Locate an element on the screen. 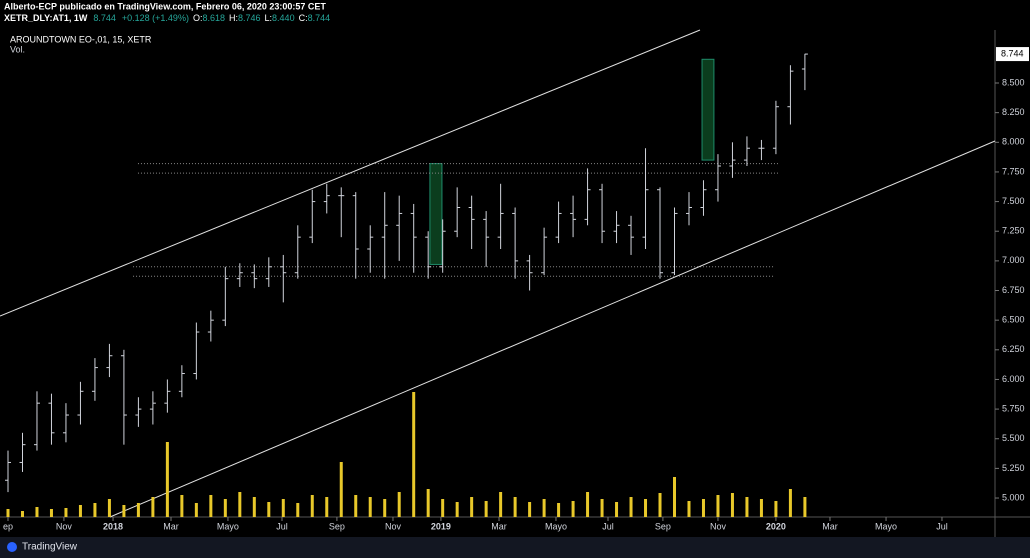 The width and height of the screenshot is (1030, 558). ohlc-key: L: is located at coordinates (269, 18).